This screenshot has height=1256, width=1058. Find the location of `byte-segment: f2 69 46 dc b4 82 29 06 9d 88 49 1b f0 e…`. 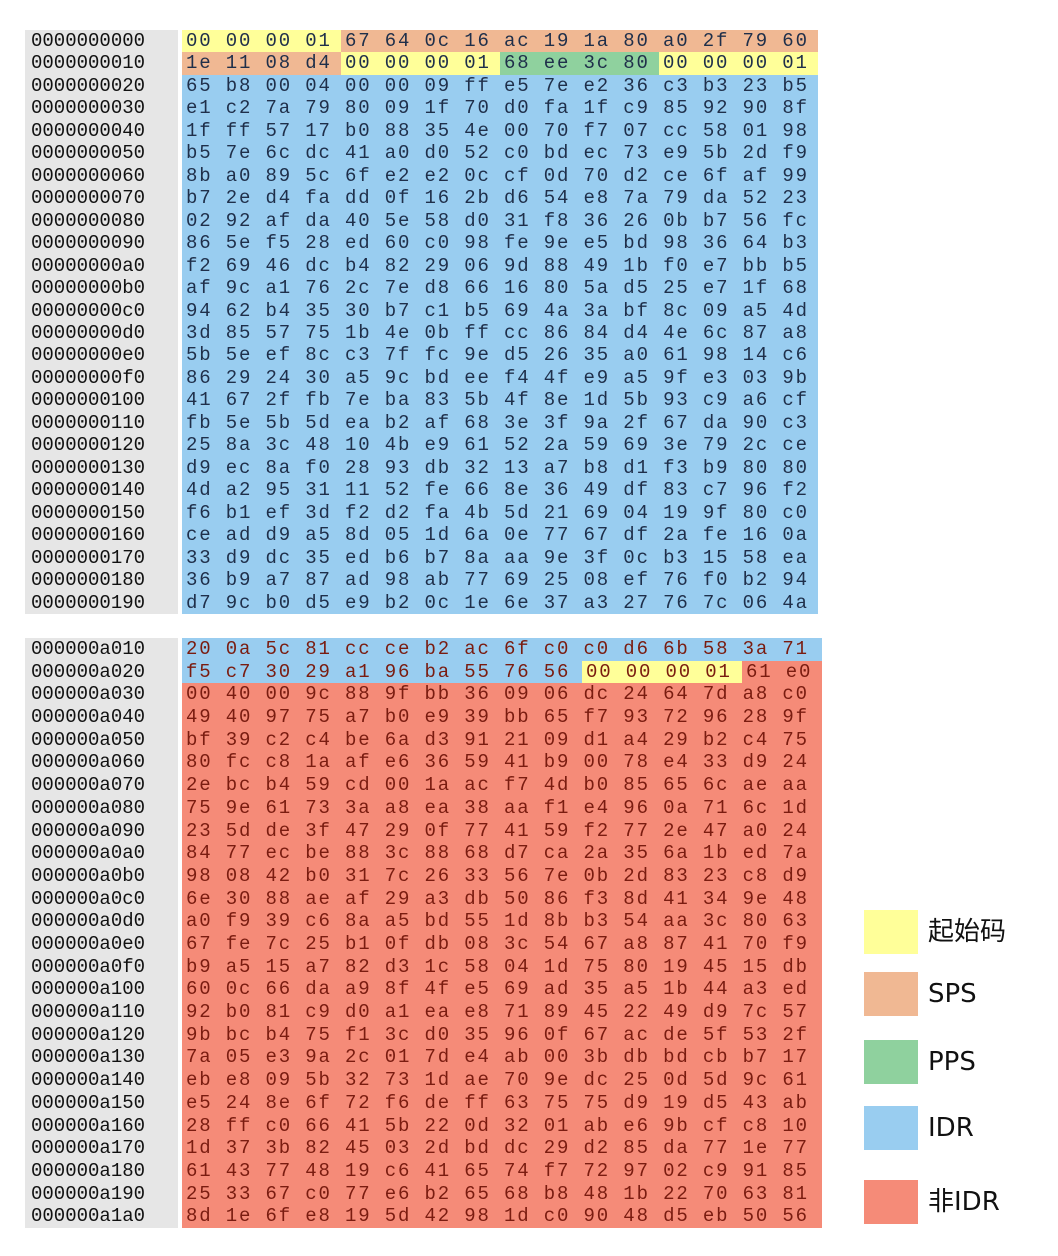

byte-segment: f2 69 46 dc b4 82 29 06 9d 88 49 1b f0 e… is located at coordinates (500, 266).